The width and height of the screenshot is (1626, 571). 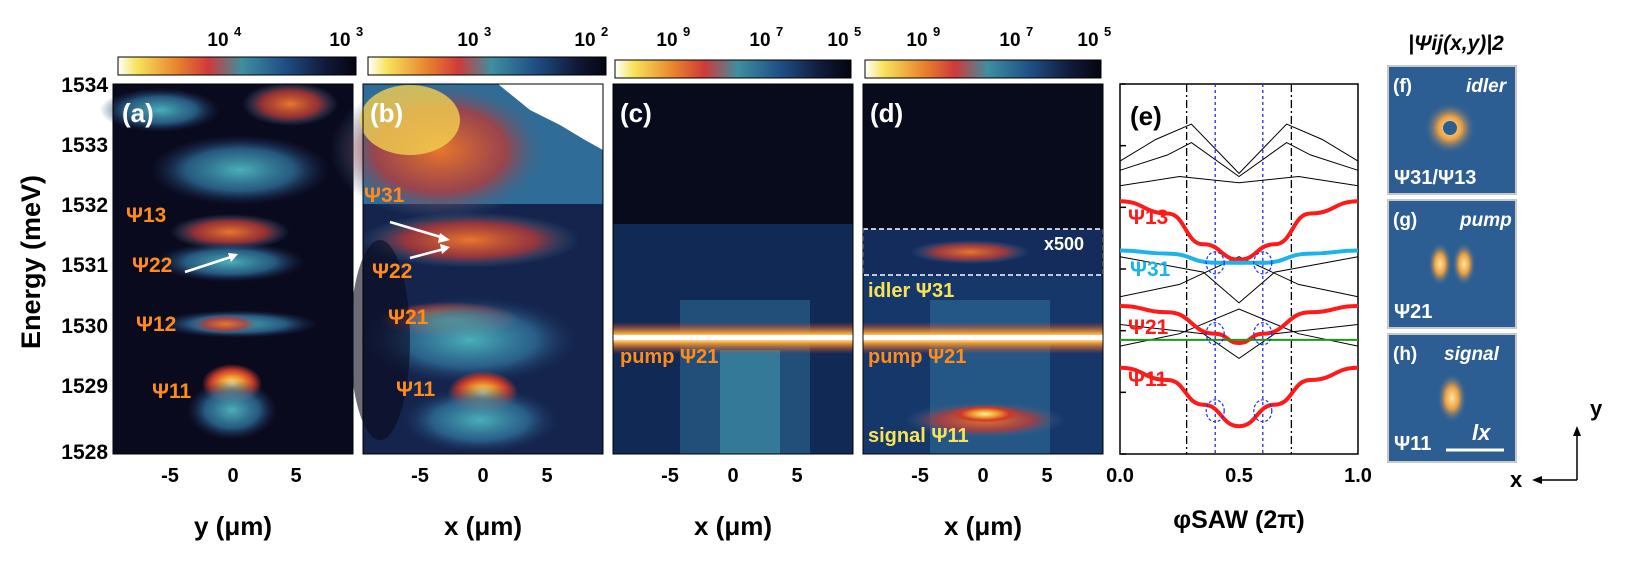 I want to click on mode-label: signal, so click(x=1472, y=354).